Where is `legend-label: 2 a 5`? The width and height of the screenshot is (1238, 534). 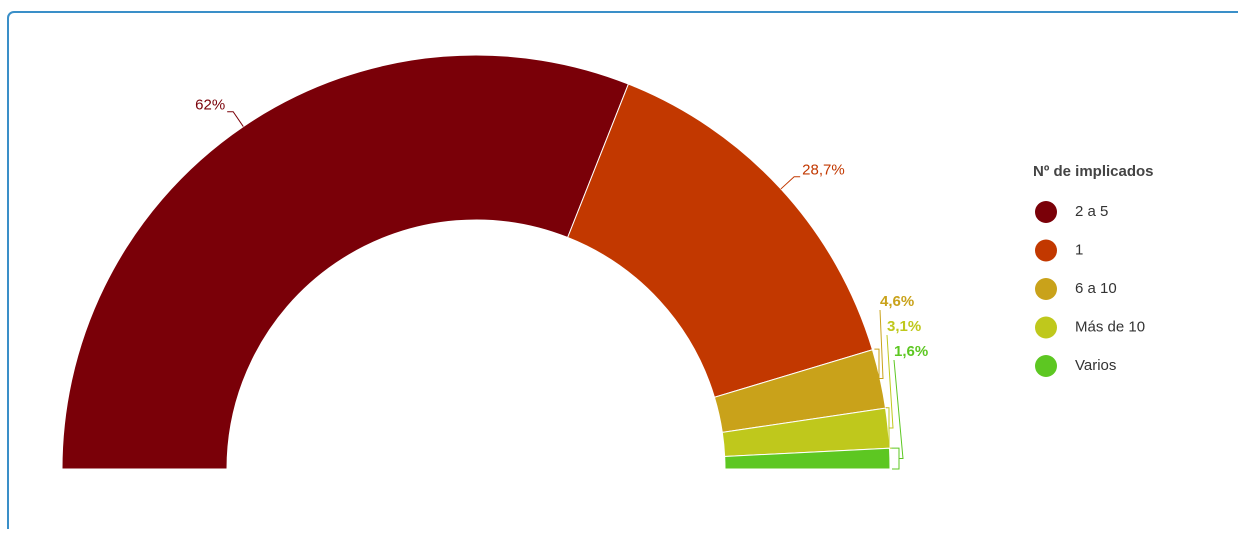 legend-label: 2 a 5 is located at coordinates (1091, 211).